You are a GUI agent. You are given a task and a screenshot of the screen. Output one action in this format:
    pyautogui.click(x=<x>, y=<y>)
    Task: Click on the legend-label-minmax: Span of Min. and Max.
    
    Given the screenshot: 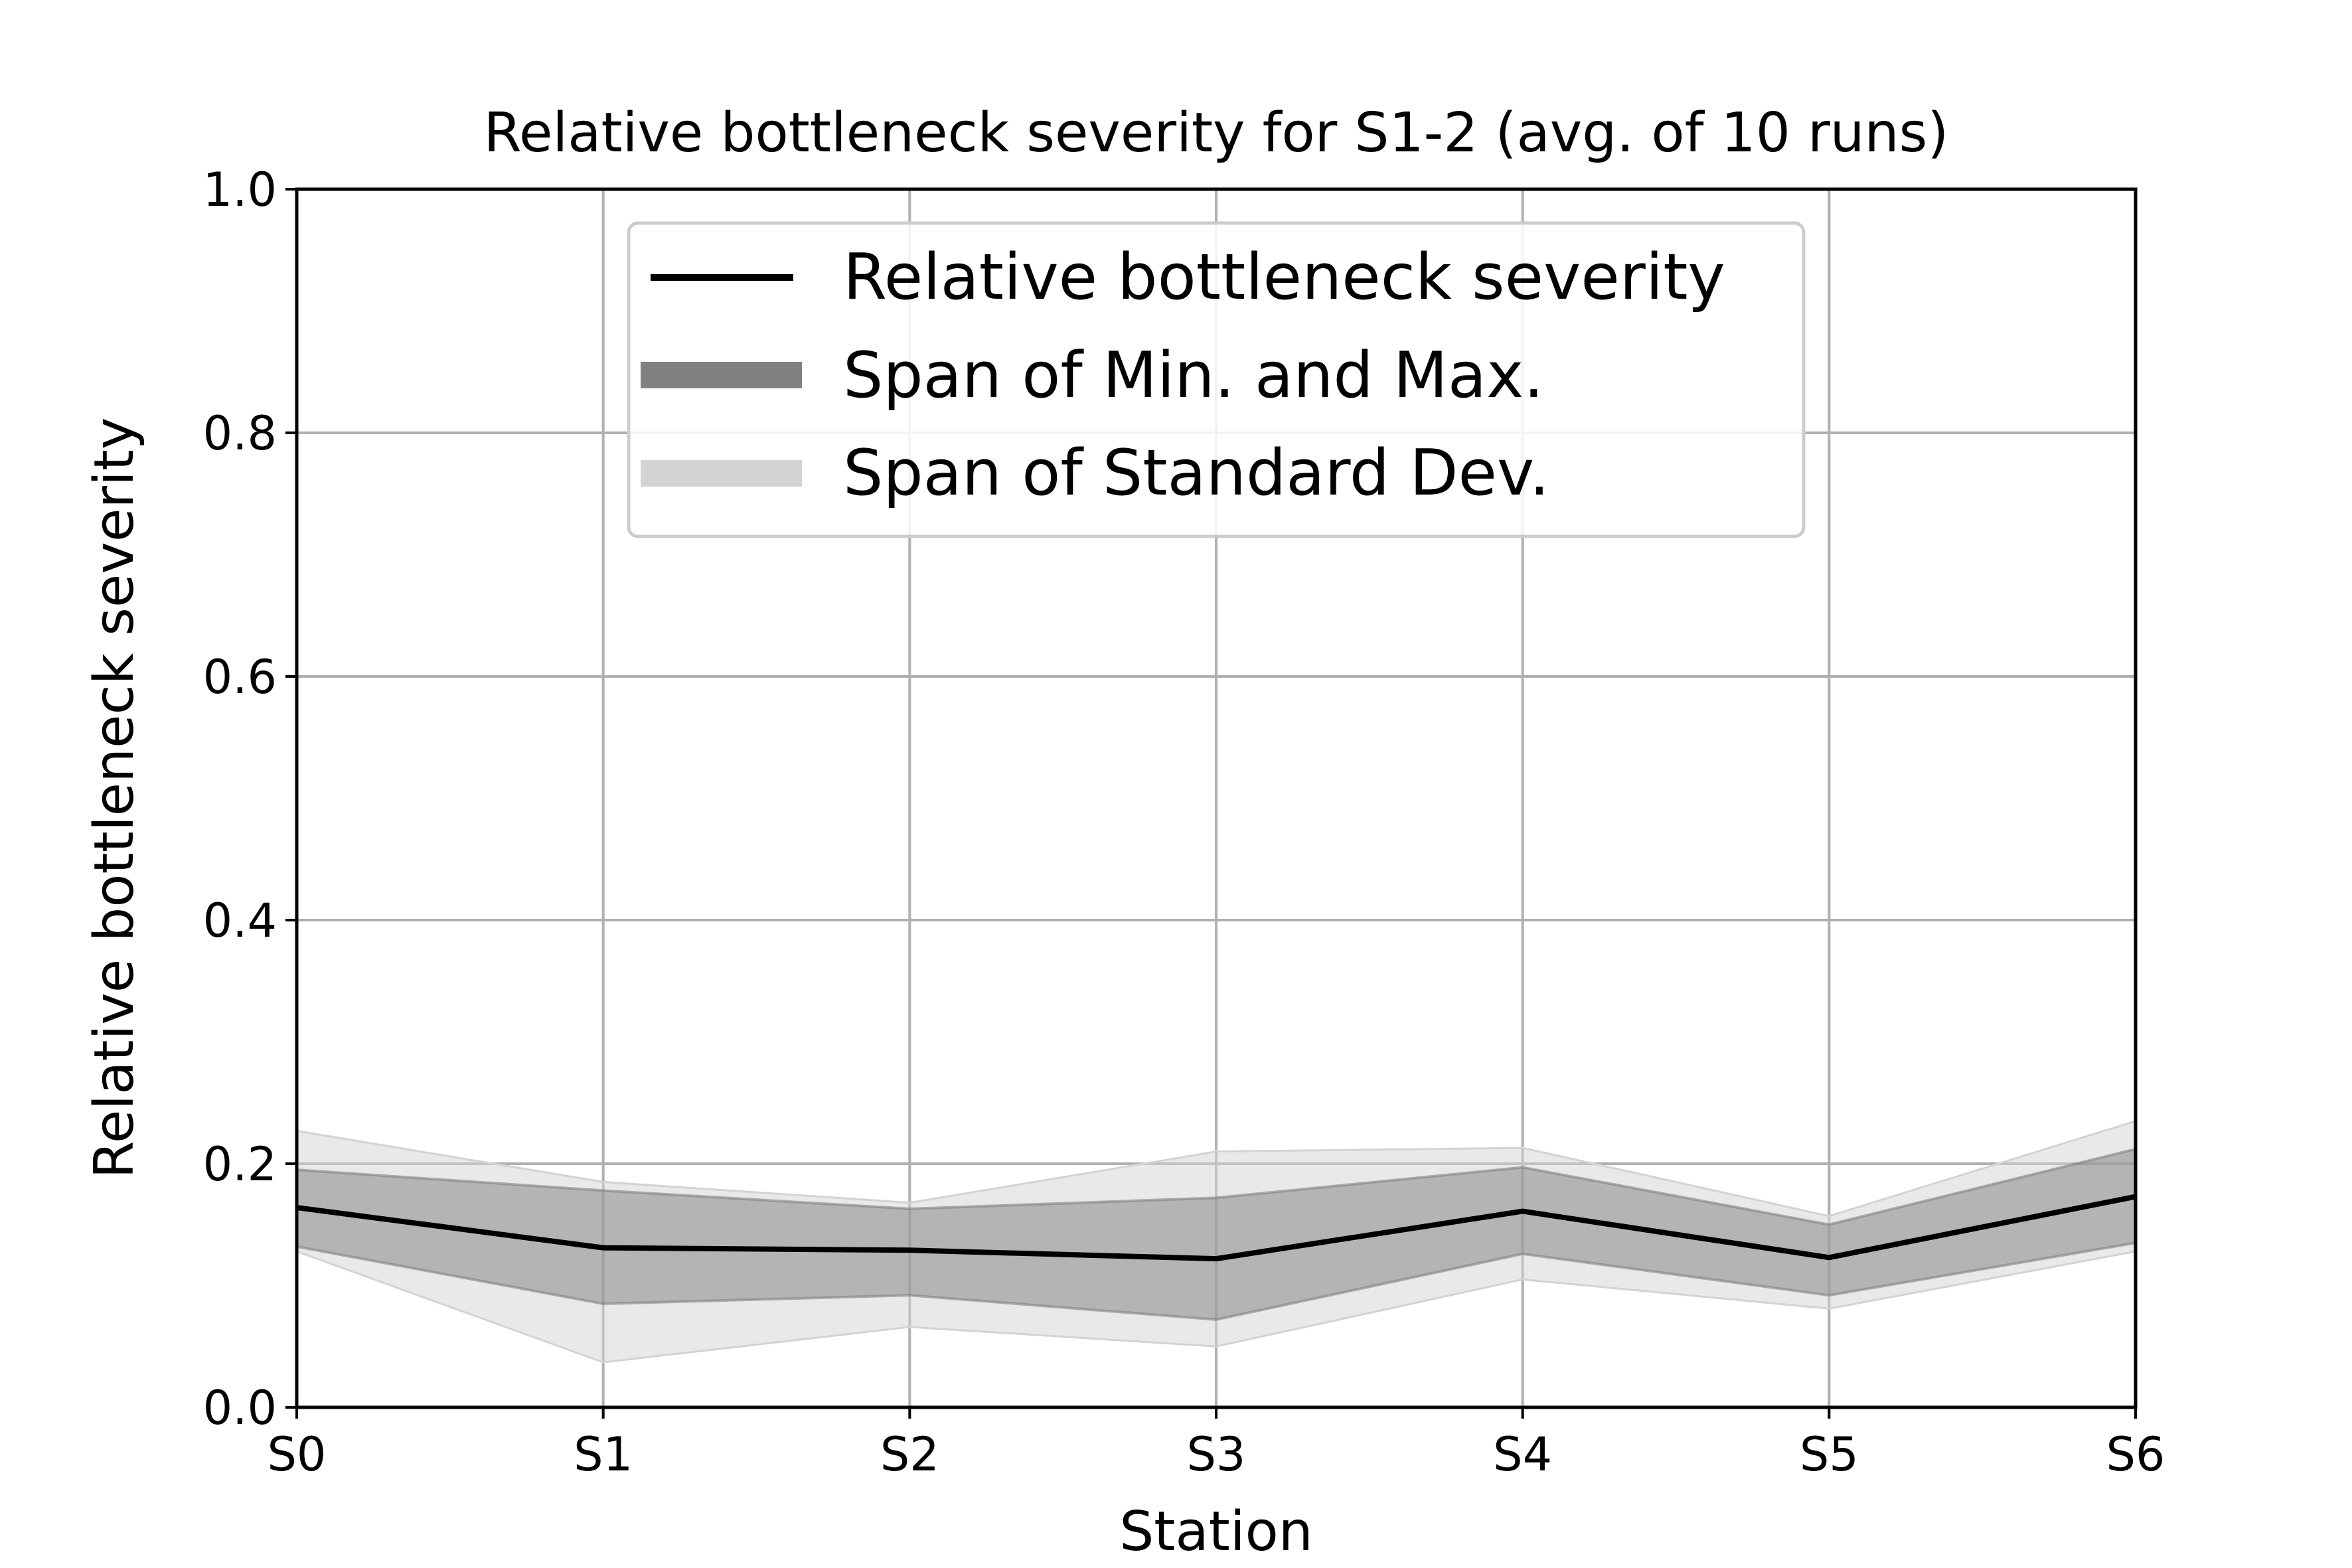 What is the action you would take?
    pyautogui.click(x=1193, y=375)
    